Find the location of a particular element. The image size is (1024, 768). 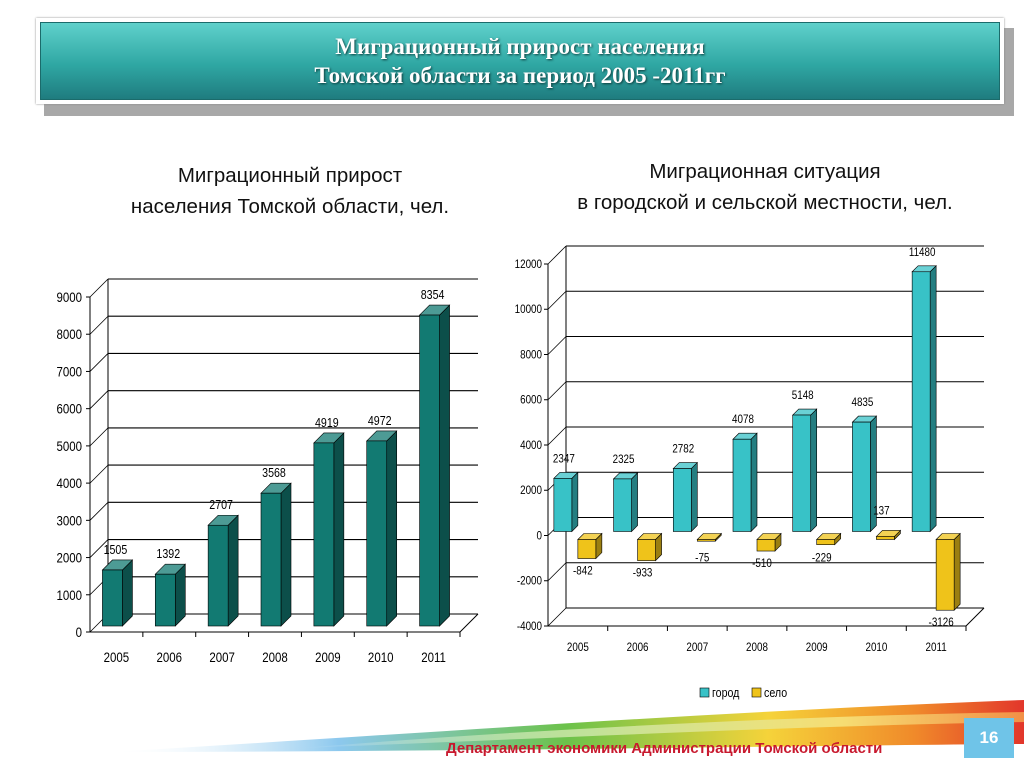

city-bar-2006 is located at coordinates (625, 502).